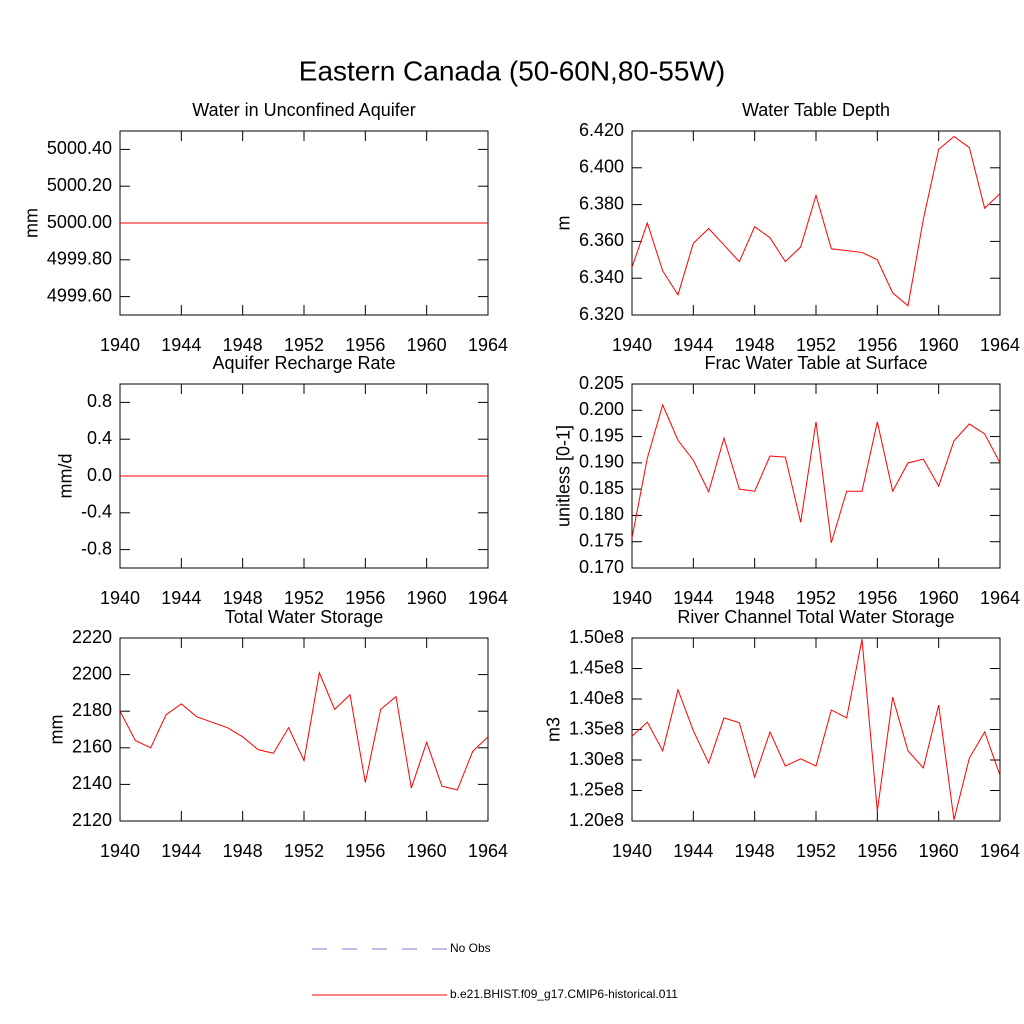 This screenshot has width=1024, height=1024. I want to click on y-tick-label: 0.175, so click(601, 540).